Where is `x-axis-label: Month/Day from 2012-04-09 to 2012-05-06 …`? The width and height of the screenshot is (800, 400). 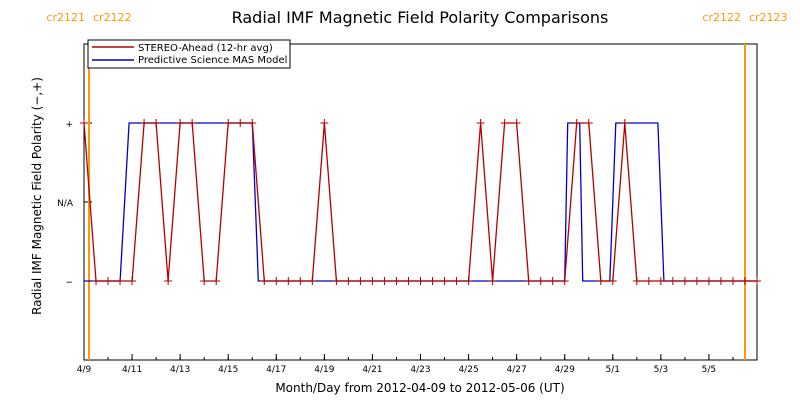 x-axis-label: Month/Day from 2012-04-09 to 2012-05-06 … is located at coordinates (419, 388).